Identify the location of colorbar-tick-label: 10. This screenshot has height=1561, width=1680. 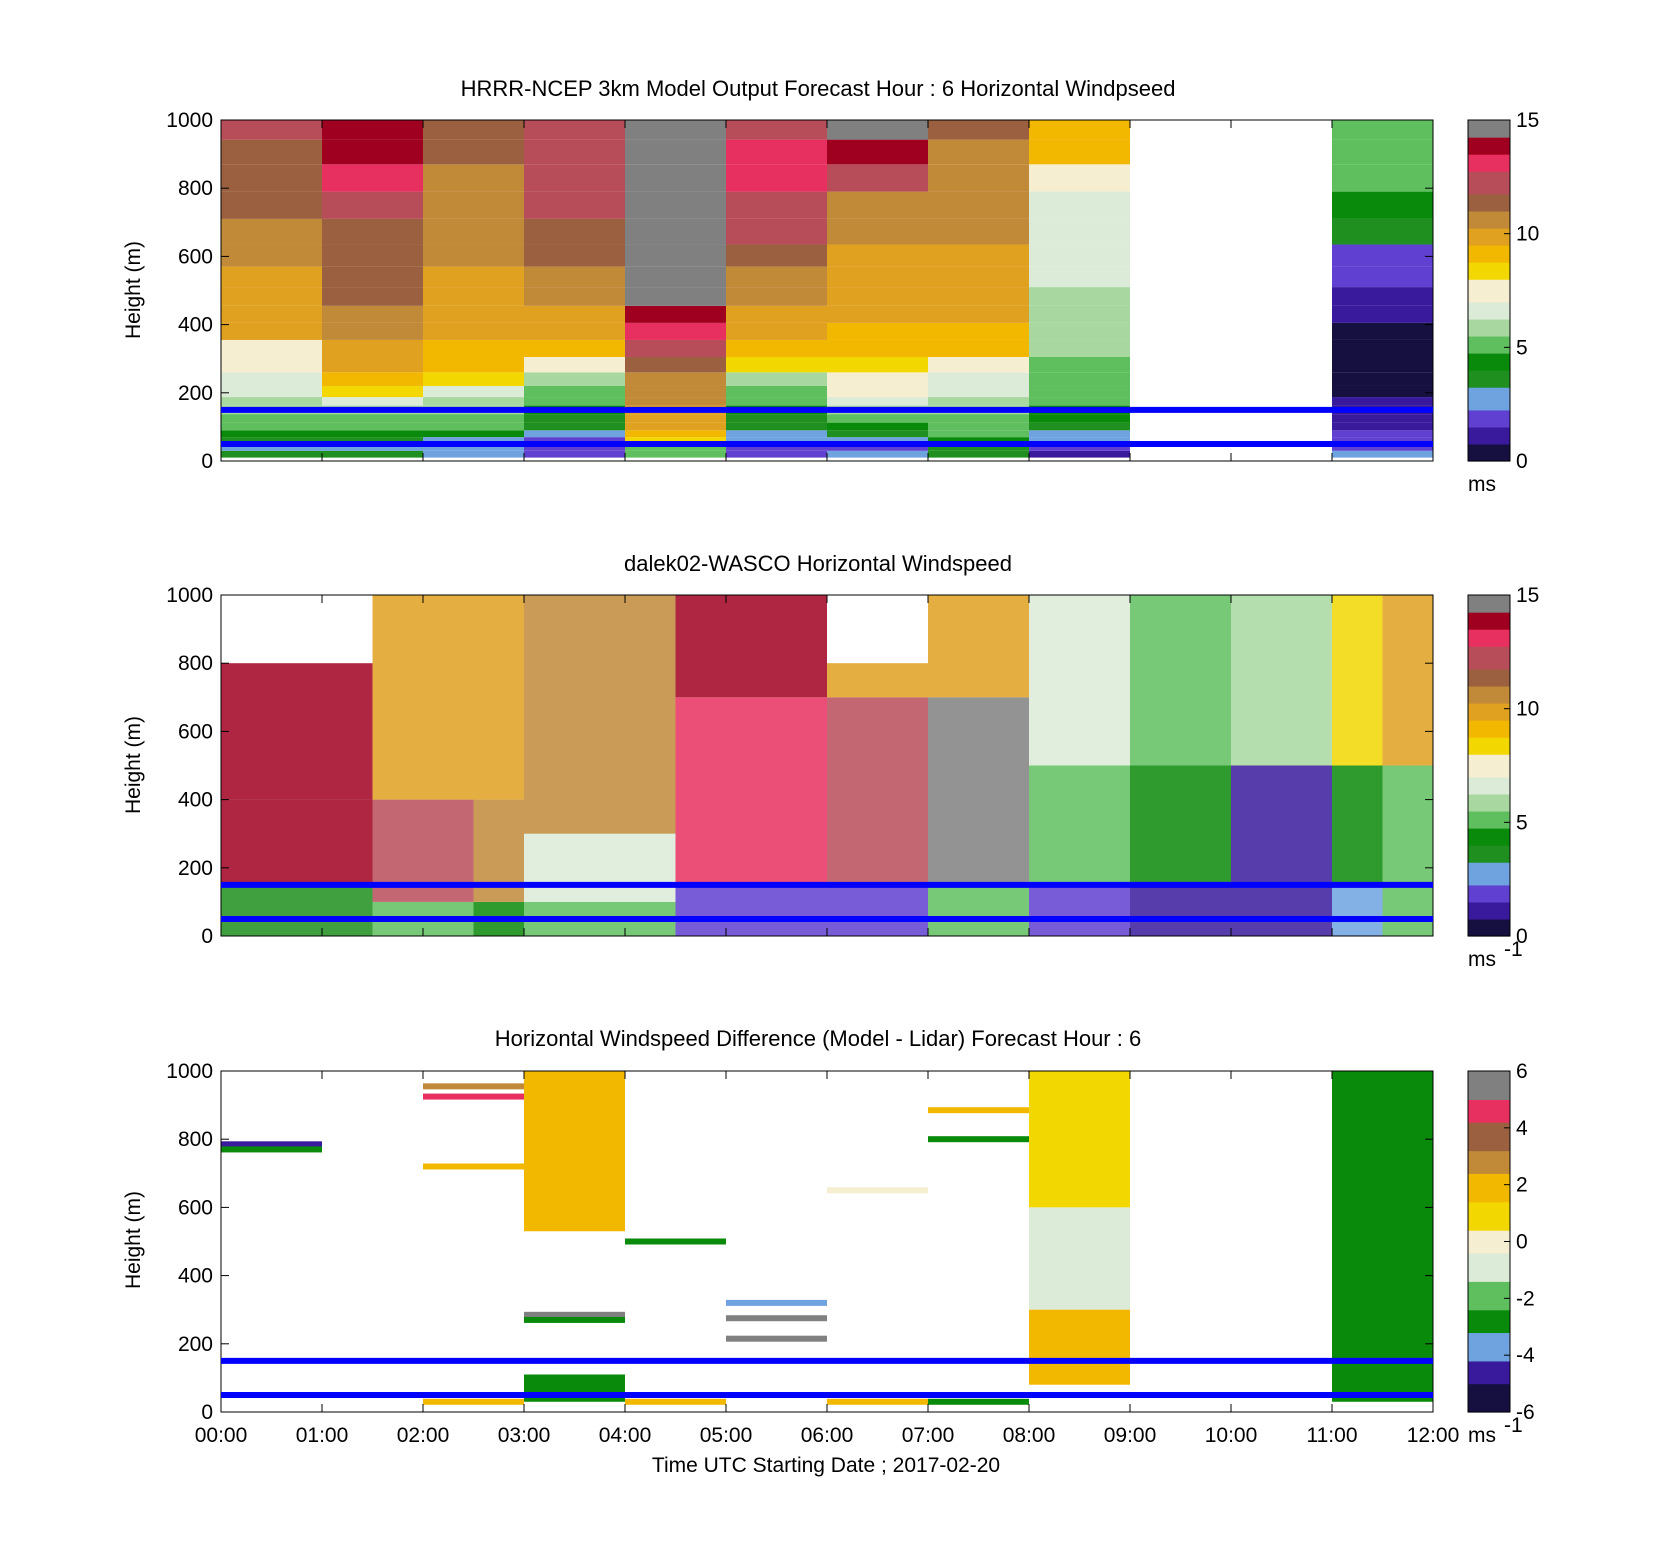
(1527, 234).